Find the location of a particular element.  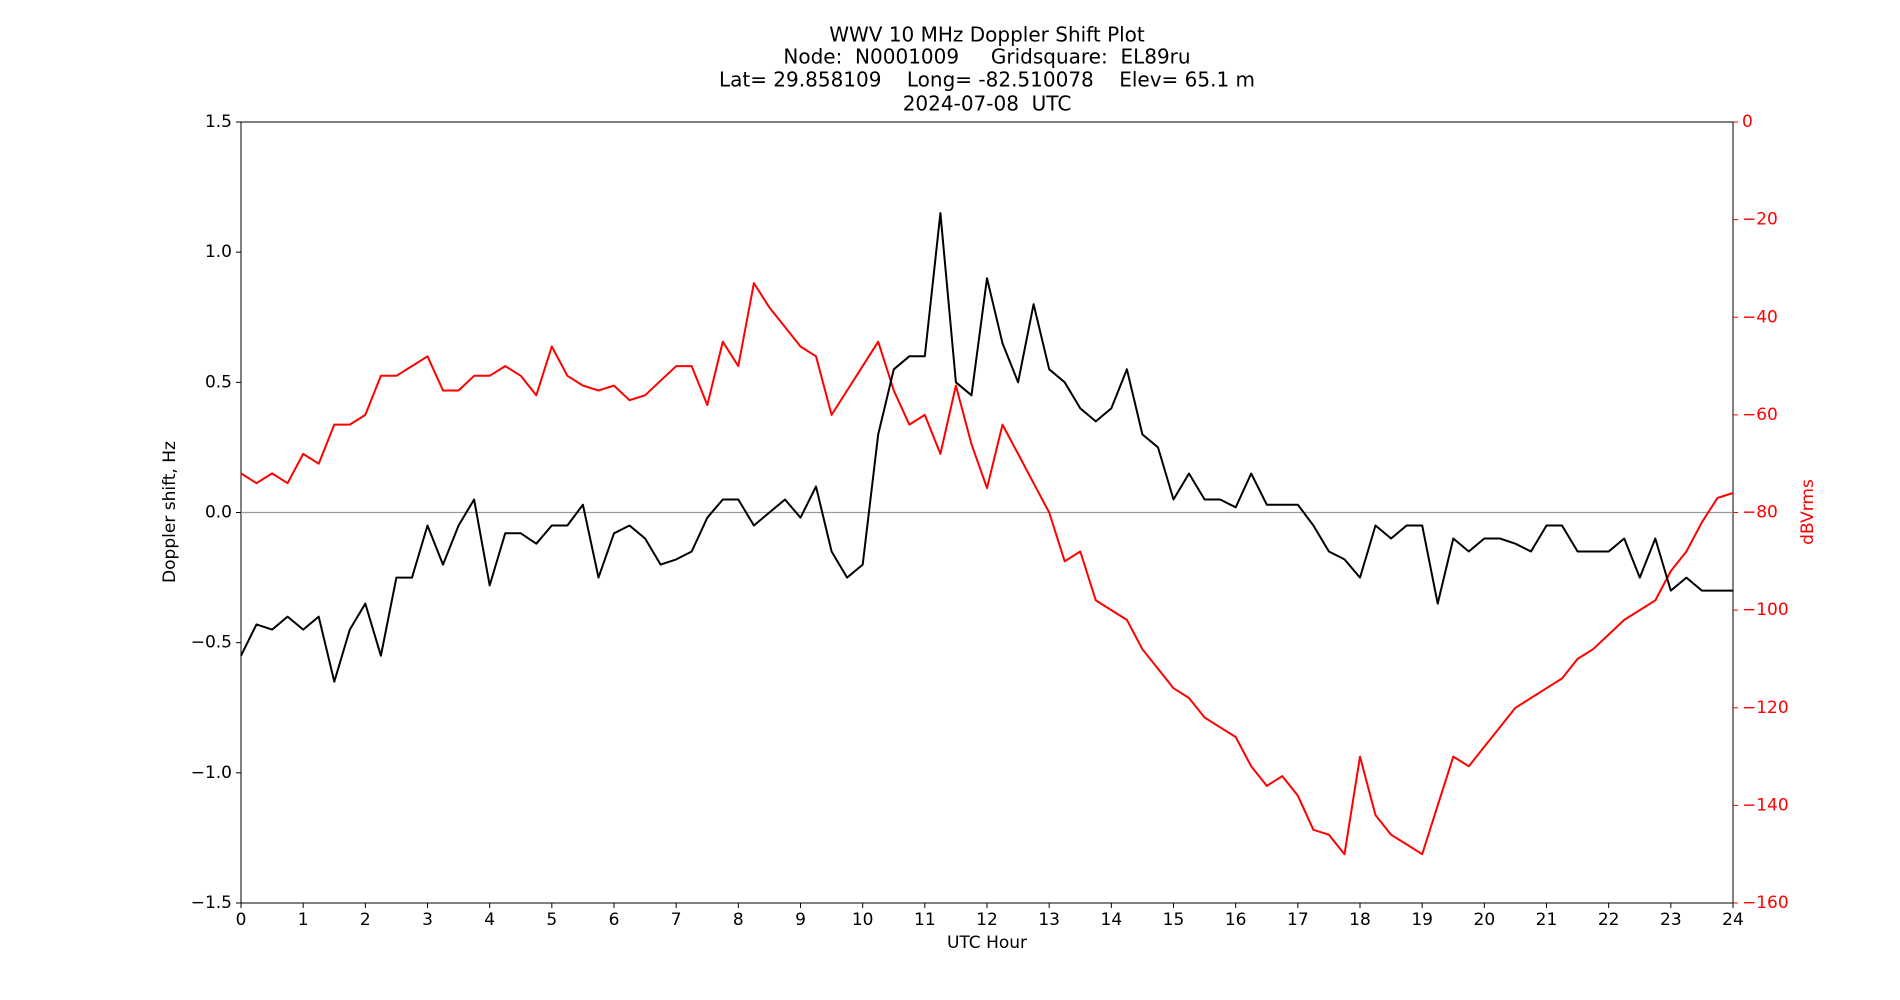

y-tick-label: −0.5 is located at coordinates (211, 643).